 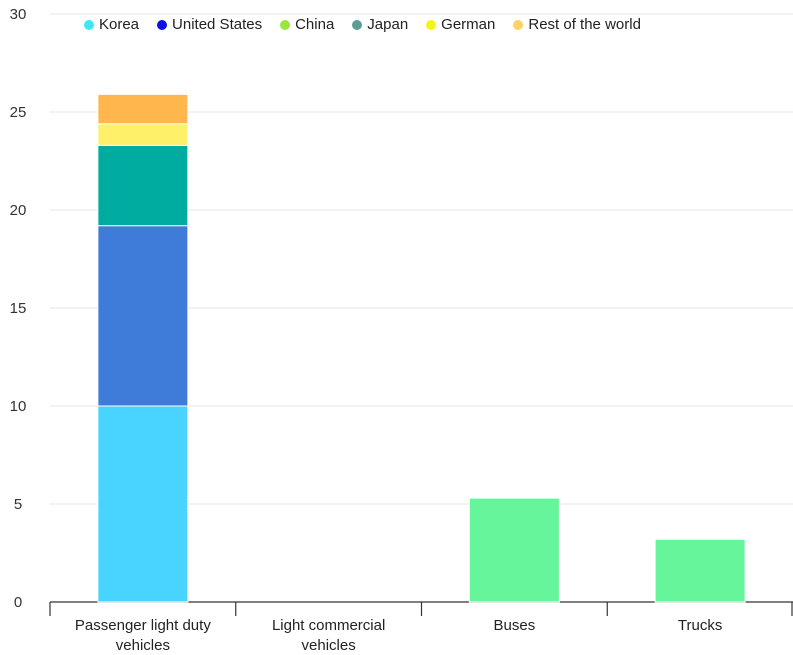 I want to click on legend-label: Rest of the world, so click(x=584, y=24).